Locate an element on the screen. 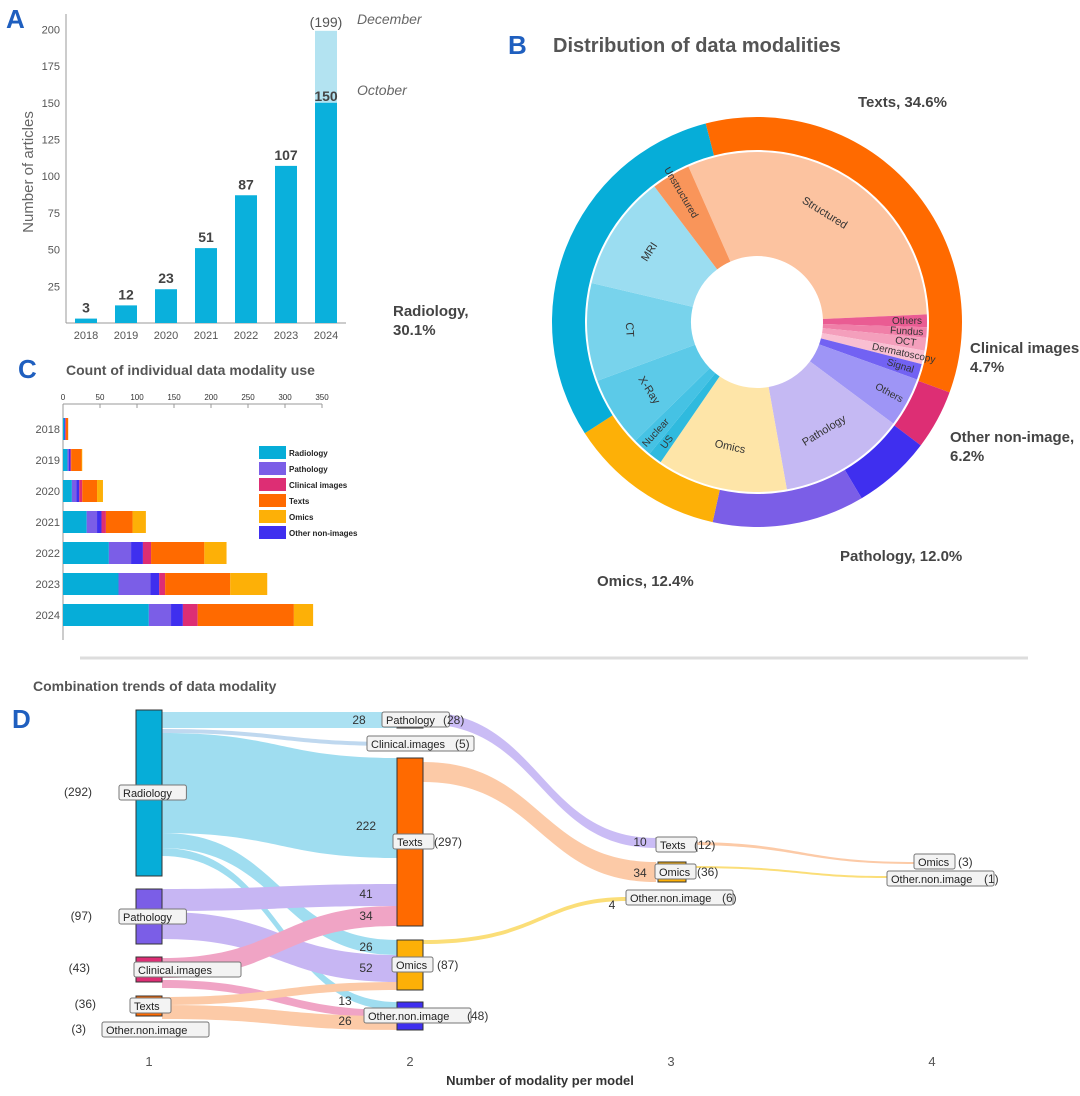 The image size is (1080, 1096). panel-a-bars is located at coordinates (206, 176).